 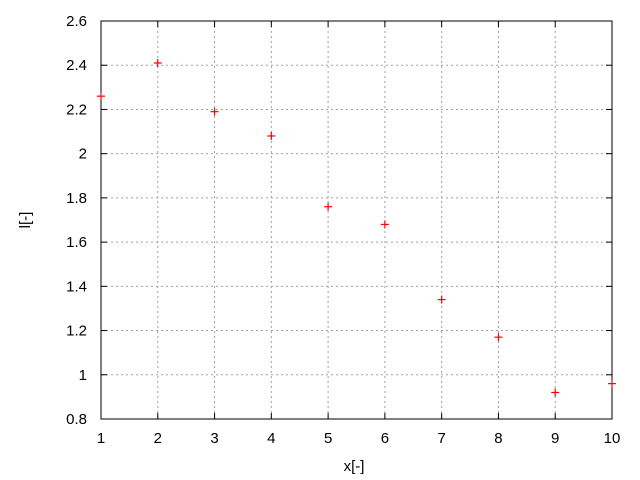 What do you see at coordinates (385, 438) in the screenshot?
I see `x-tick-label: 6` at bounding box center [385, 438].